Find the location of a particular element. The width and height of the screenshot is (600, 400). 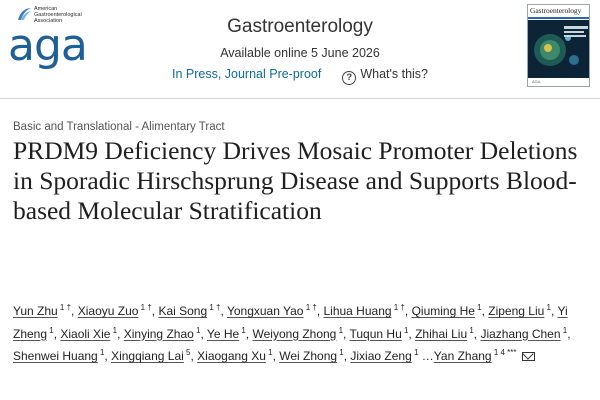

author-name: Xiaoli Xie is located at coordinates (85, 333).